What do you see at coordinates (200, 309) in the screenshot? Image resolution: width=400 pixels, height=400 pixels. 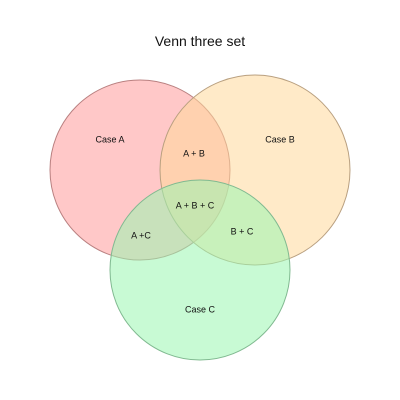 I see `set-c-label: Case C` at bounding box center [200, 309].